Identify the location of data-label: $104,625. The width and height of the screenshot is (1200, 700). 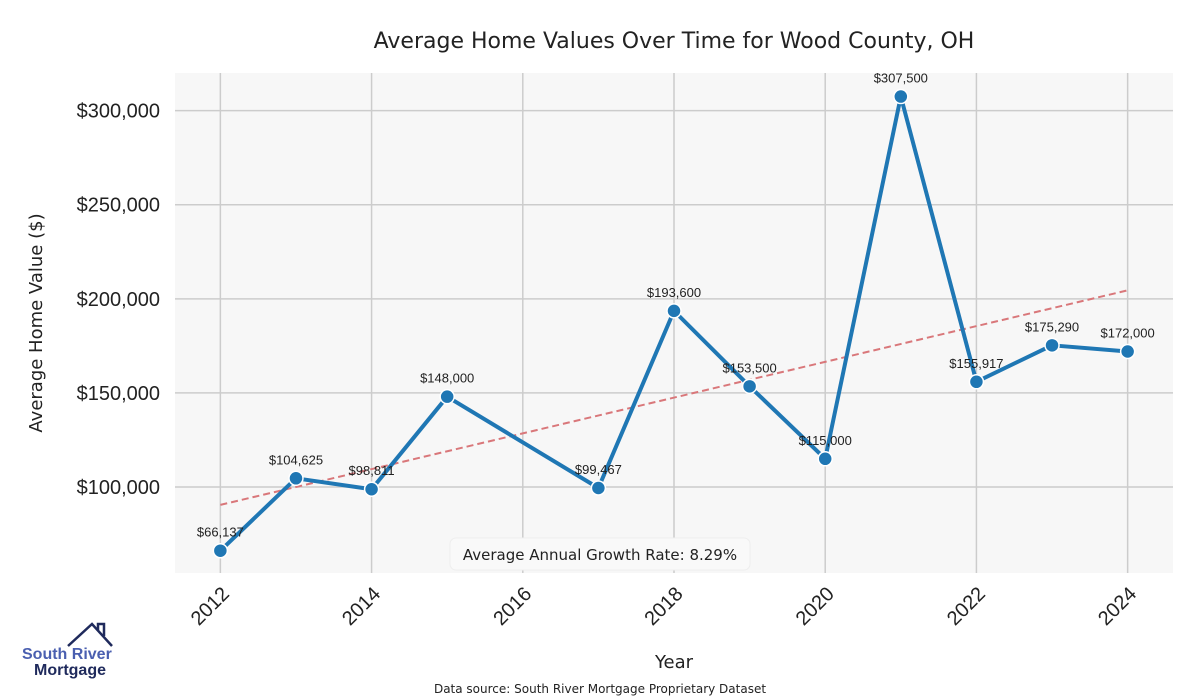
(296, 459).